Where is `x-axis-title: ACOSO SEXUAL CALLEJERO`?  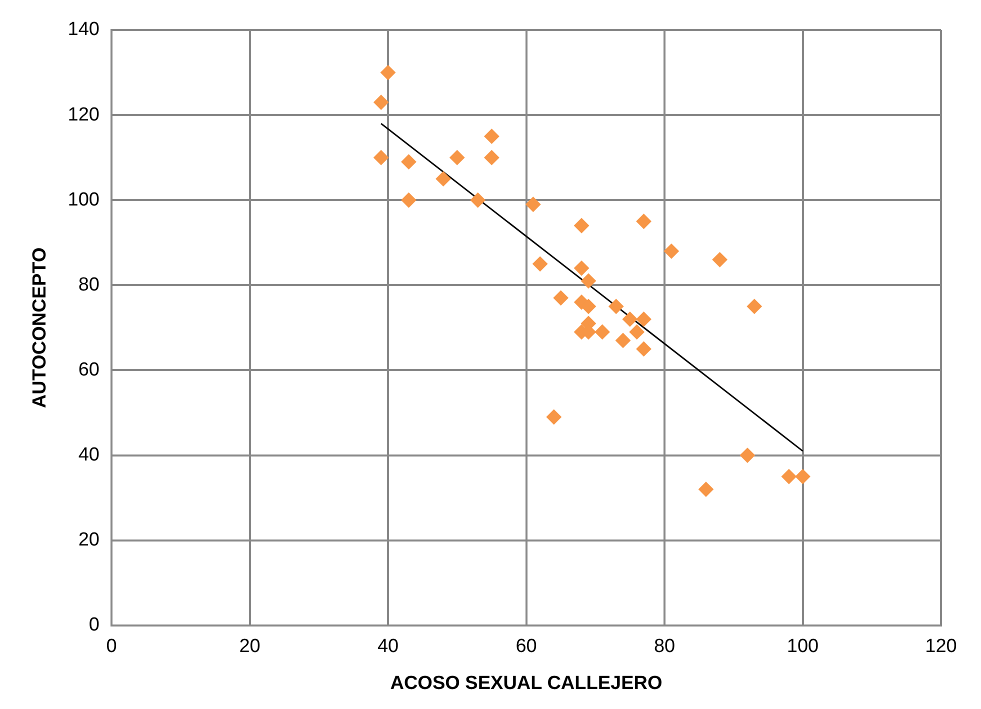
x-axis-title: ACOSO SEXUAL CALLEJERO is located at coordinates (526, 683).